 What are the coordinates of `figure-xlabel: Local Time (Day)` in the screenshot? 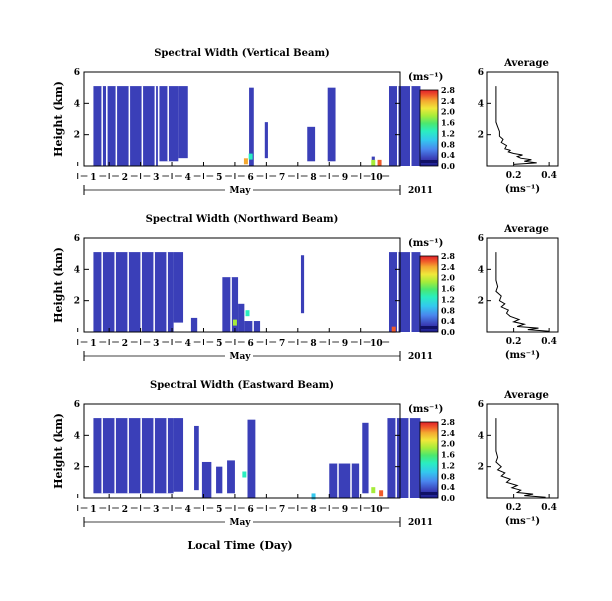 It's located at (239, 545).